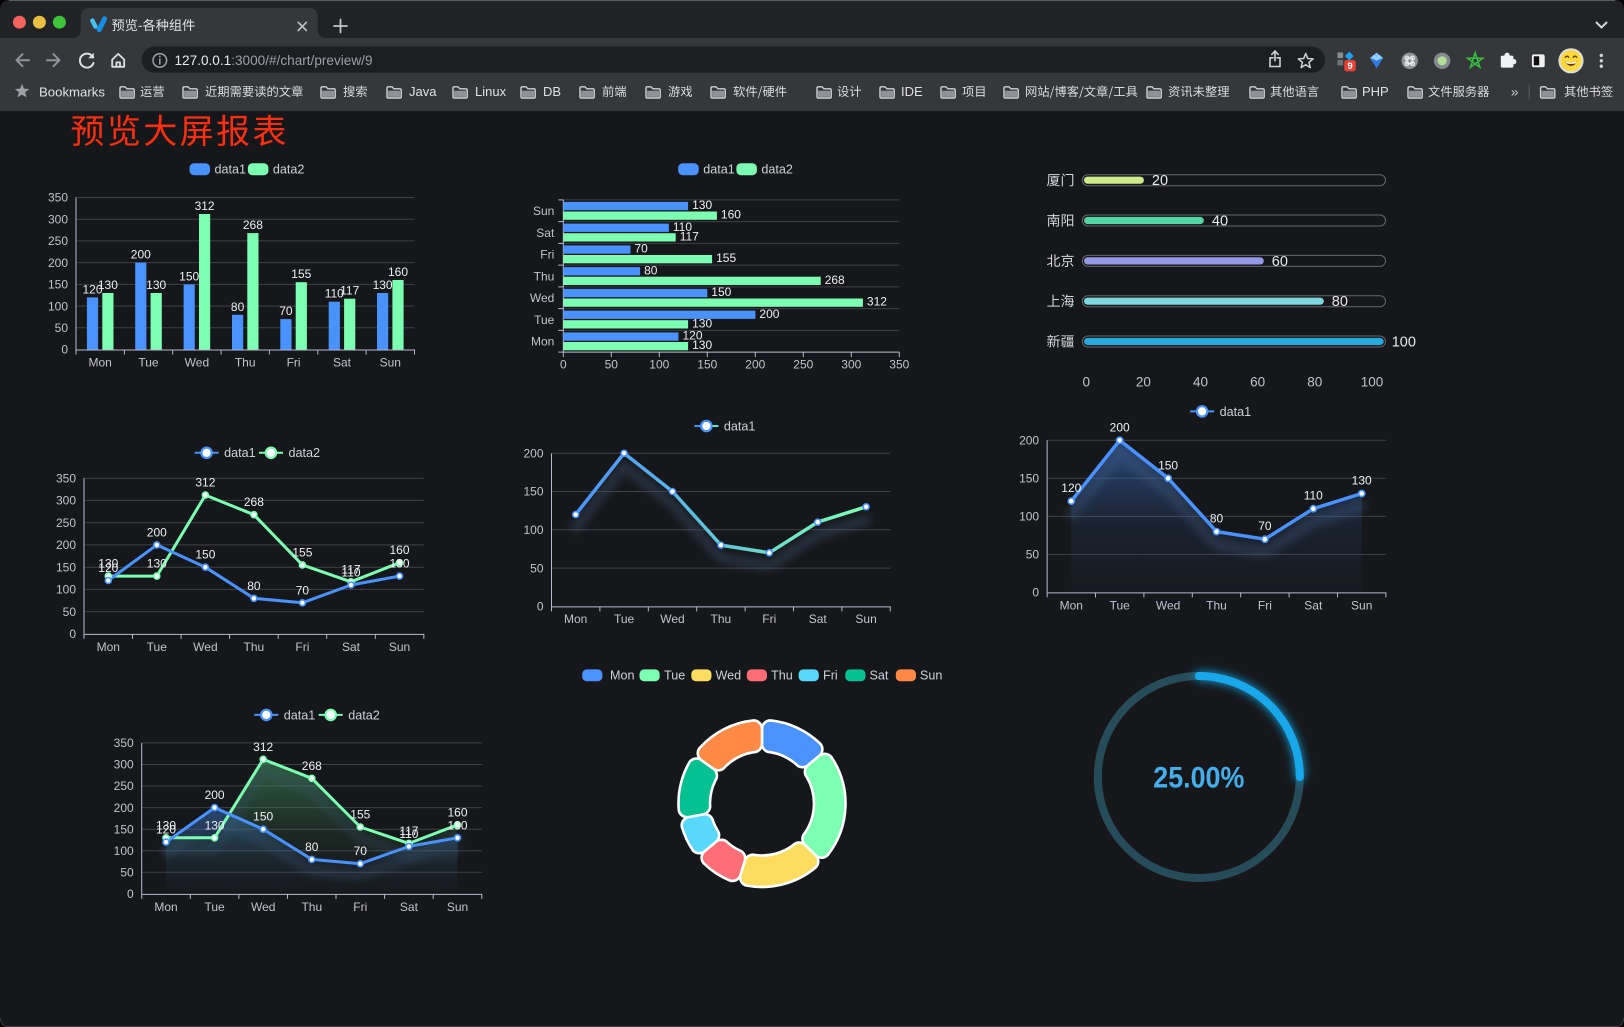 The width and height of the screenshot is (1624, 1027). I want to click on svg-text: 312, so click(205, 483).